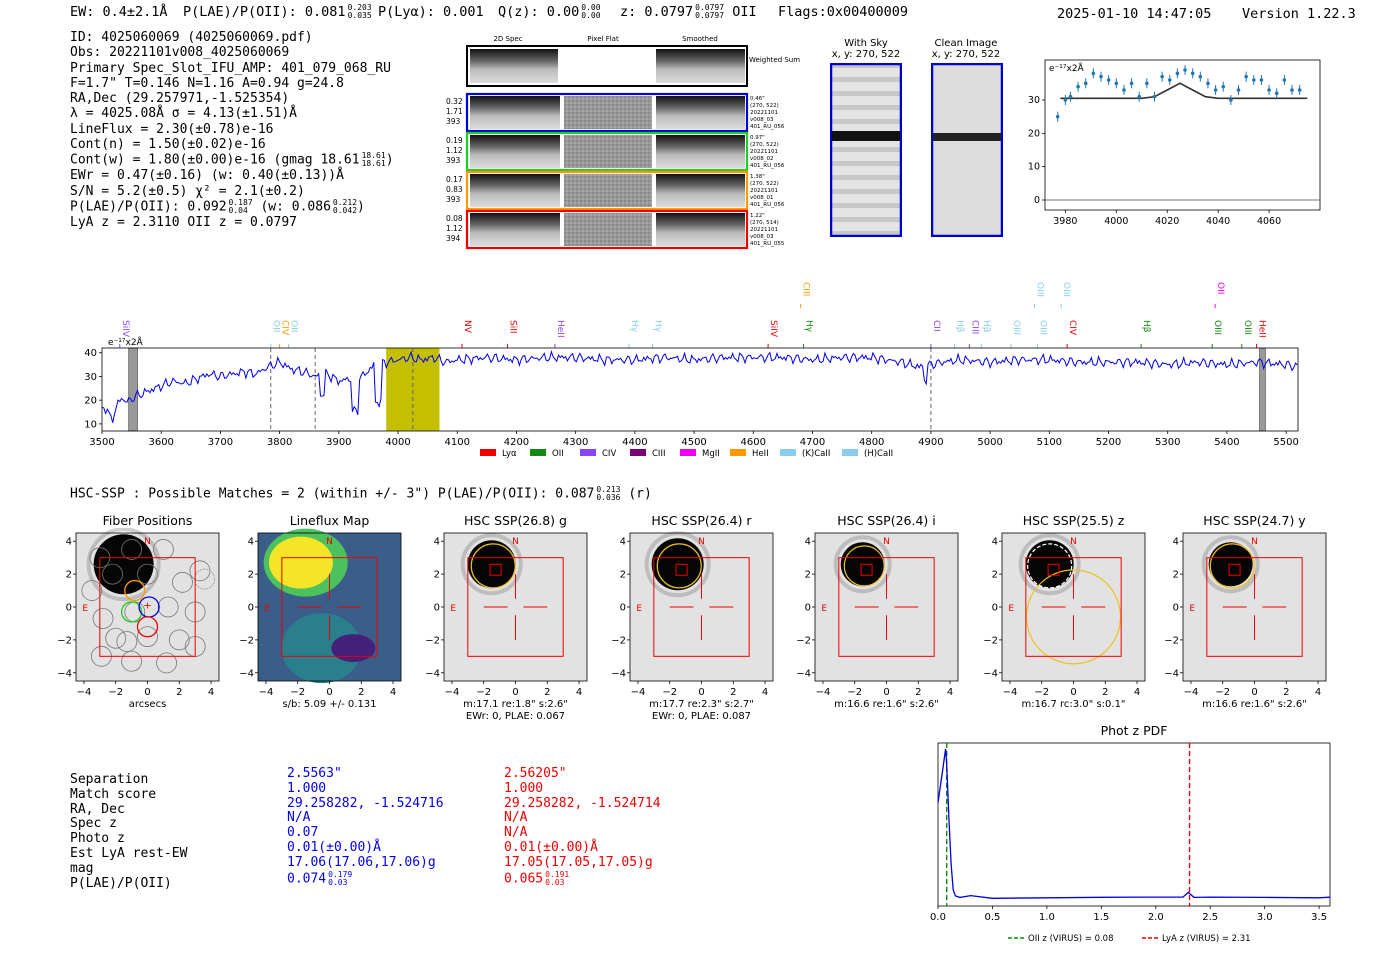 The width and height of the screenshot is (1400, 953). What do you see at coordinates (767, 244) in the screenshot?
I see `cutout-row-right-value: 401_RU_055` at bounding box center [767, 244].